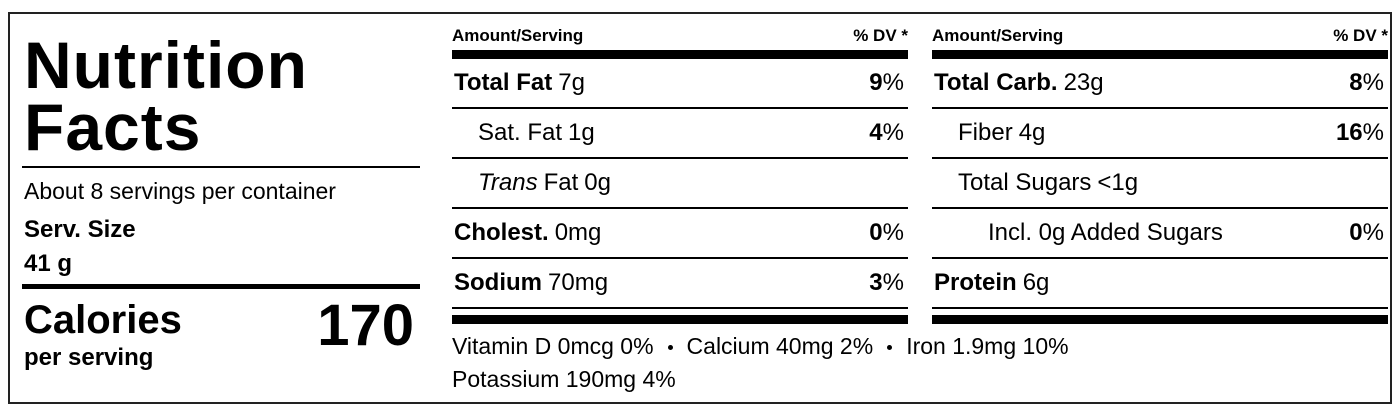 This screenshot has height=414, width=1400. I want to click on vitamin: Vitamin D 0mcg 0%, so click(553, 346).